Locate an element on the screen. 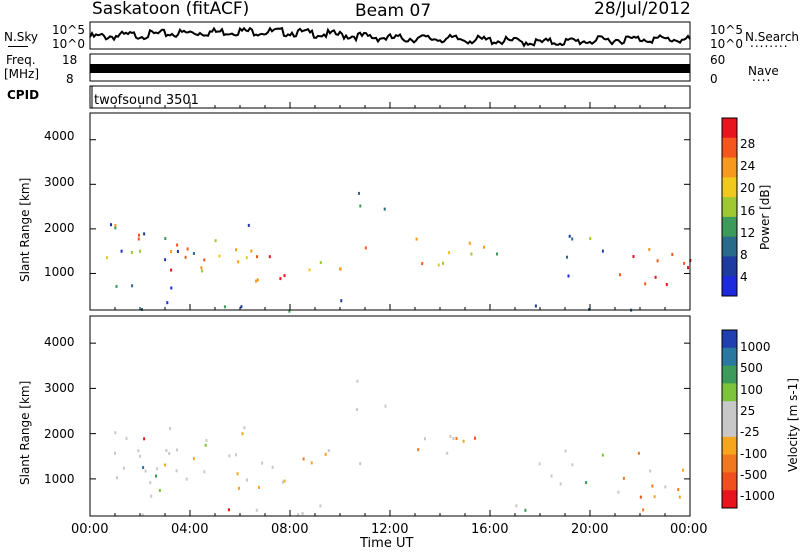 The height and width of the screenshot is (554, 800). velocity-cbar-tick-500: 500 is located at coordinates (751, 368).